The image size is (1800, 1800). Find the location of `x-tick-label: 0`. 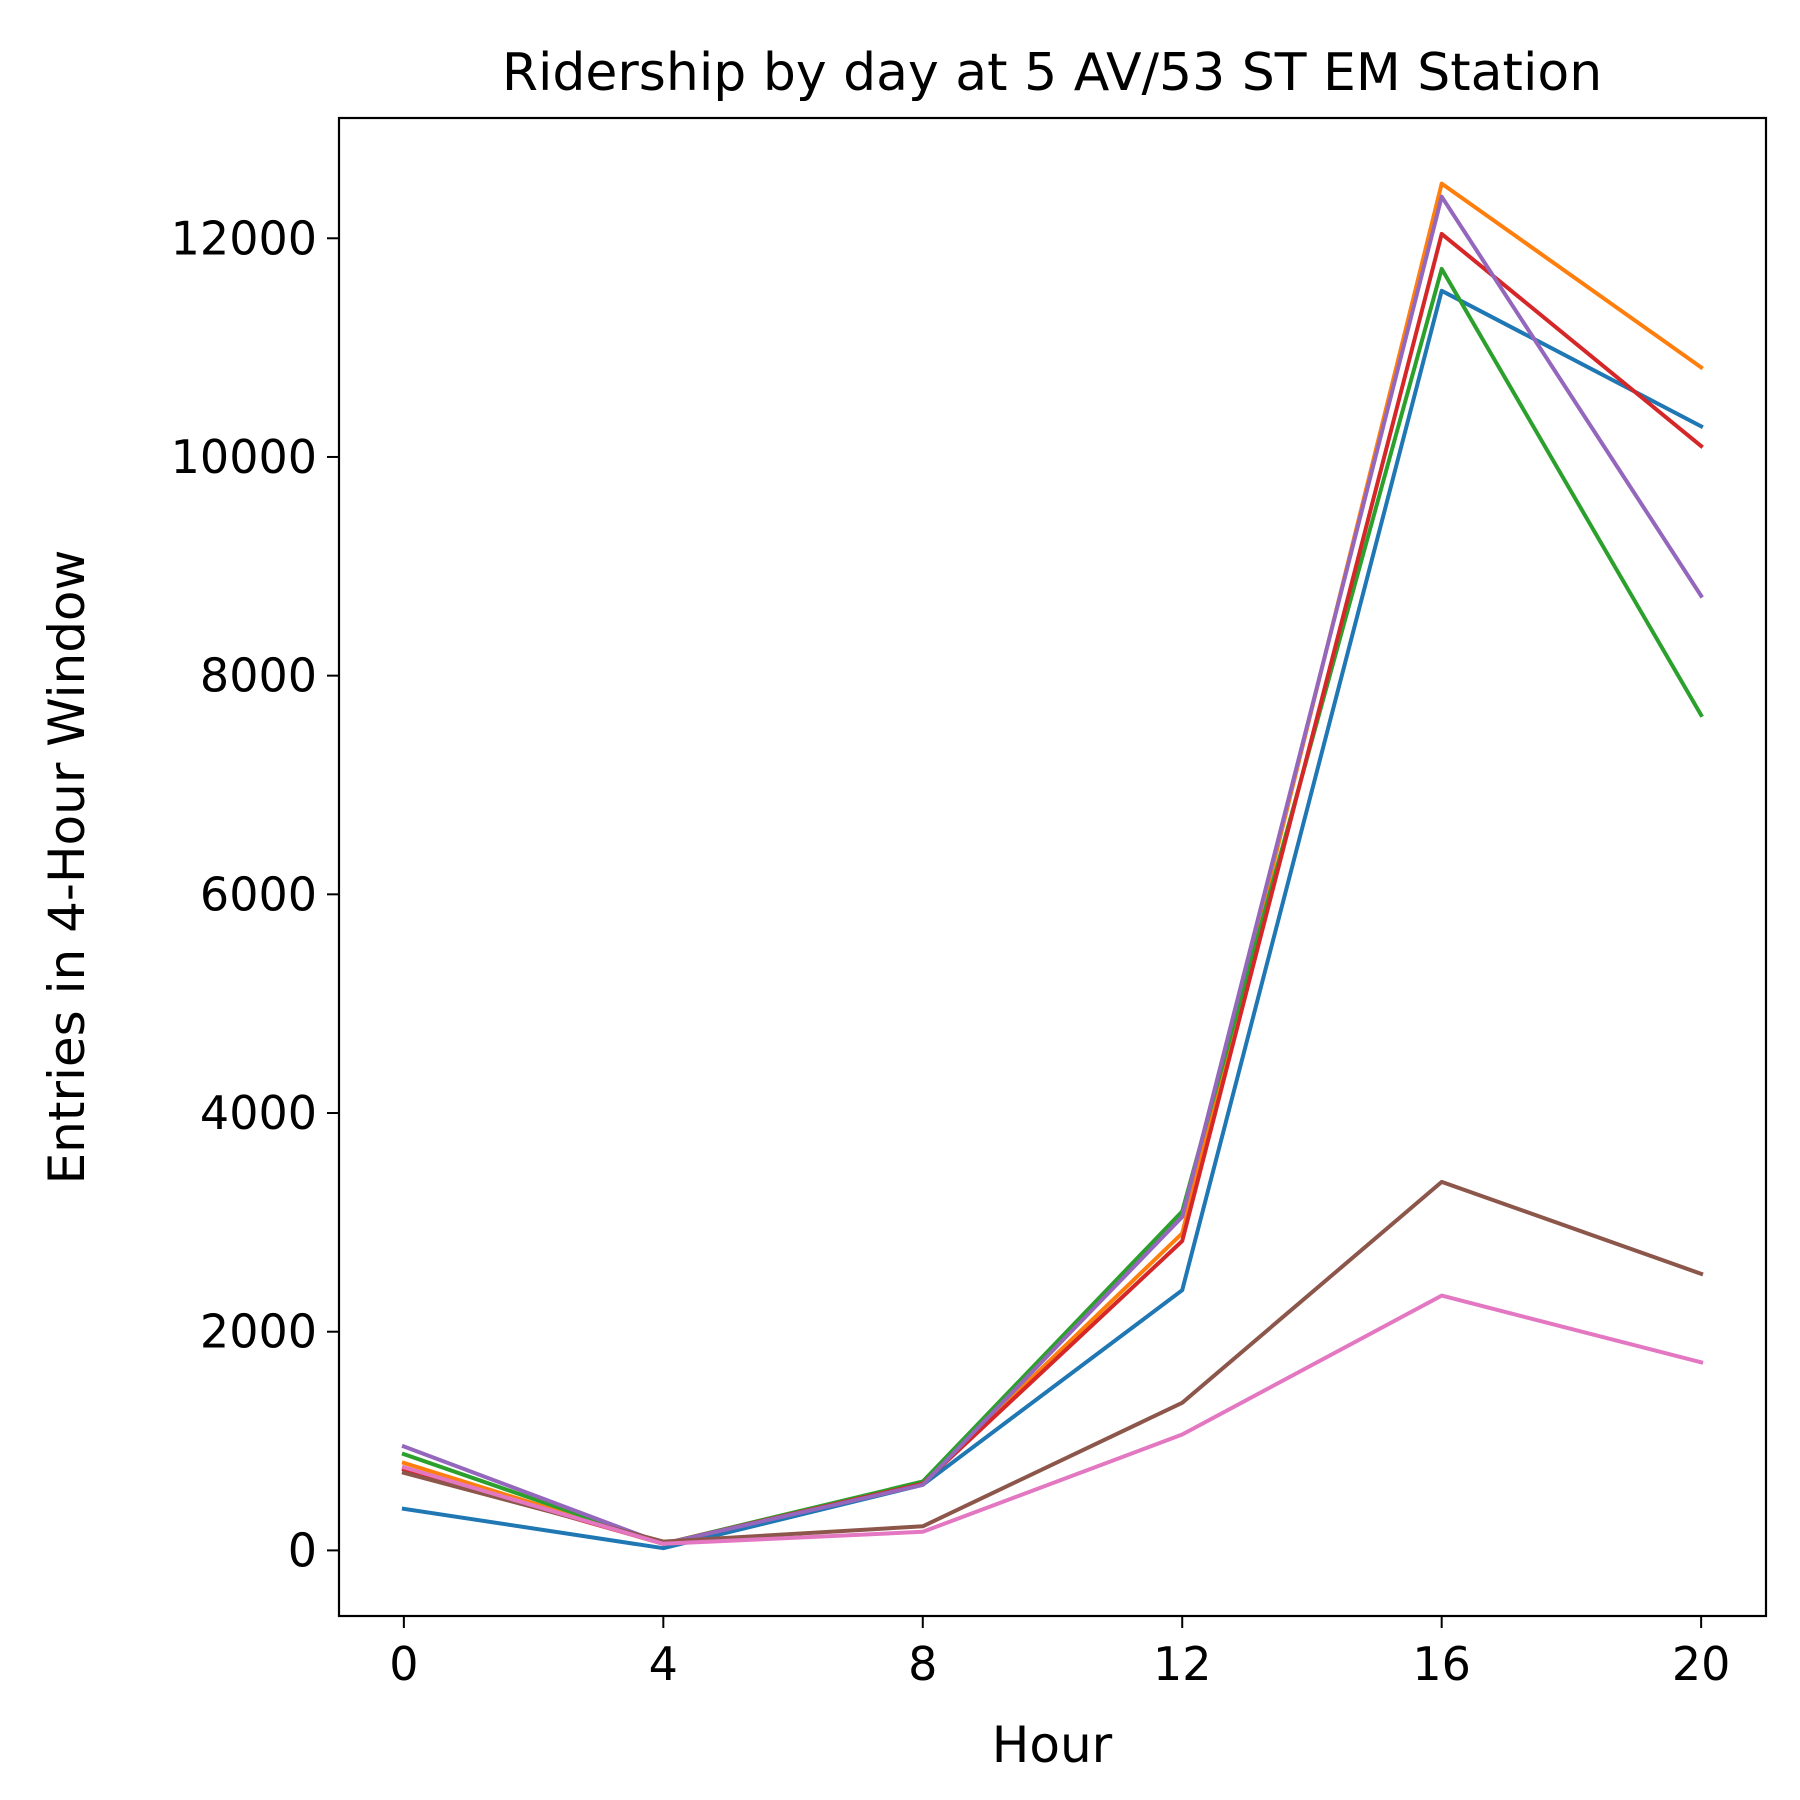

x-tick-label: 0 is located at coordinates (403, 1664).